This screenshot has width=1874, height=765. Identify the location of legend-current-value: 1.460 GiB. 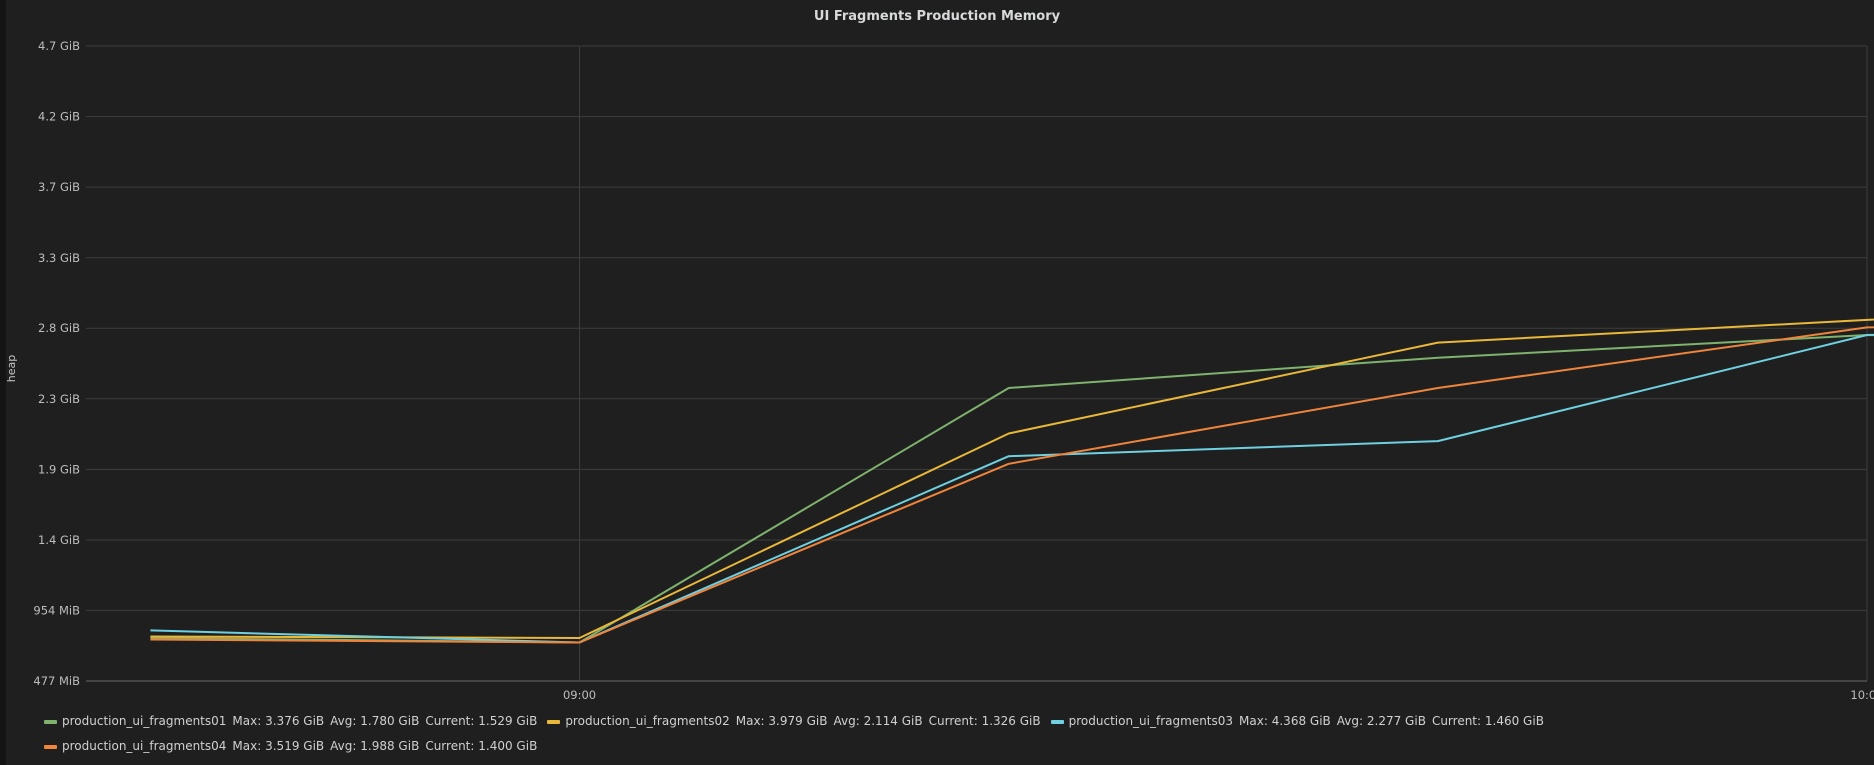
(1514, 721).